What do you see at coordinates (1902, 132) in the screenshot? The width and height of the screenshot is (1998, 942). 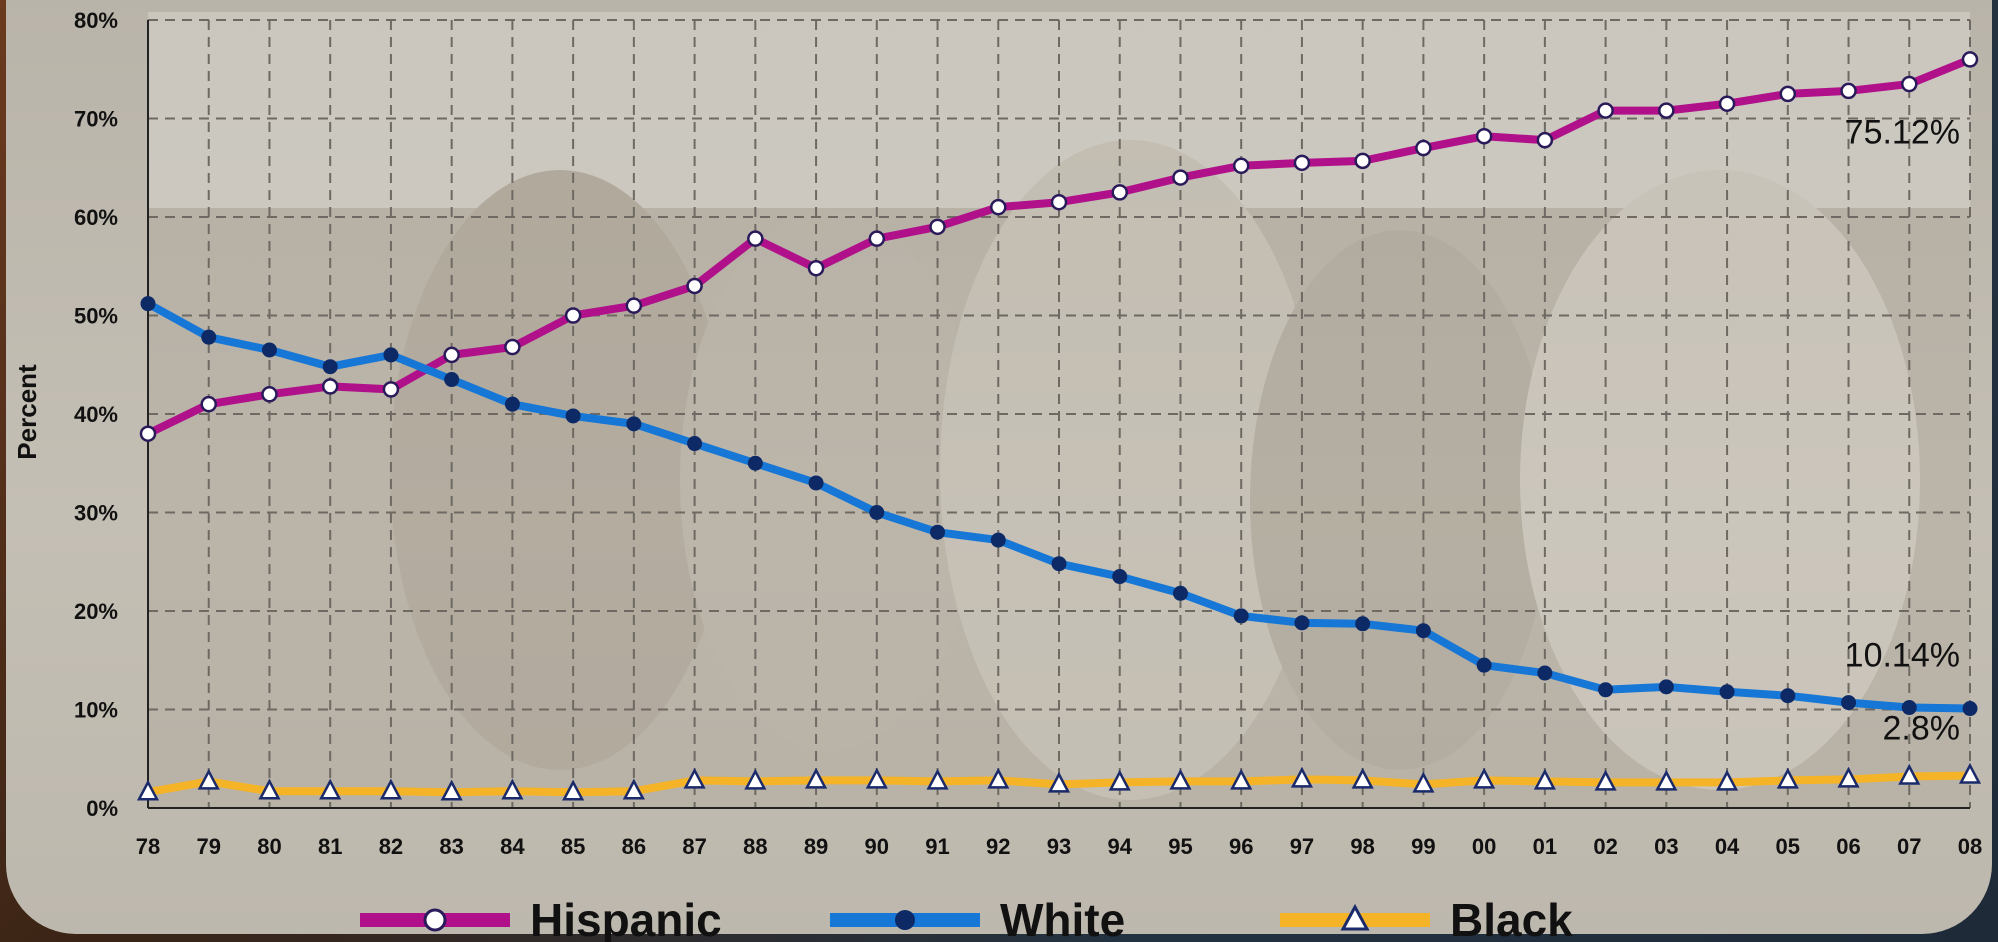 I see `annotation-hispanic: 75.12%` at bounding box center [1902, 132].